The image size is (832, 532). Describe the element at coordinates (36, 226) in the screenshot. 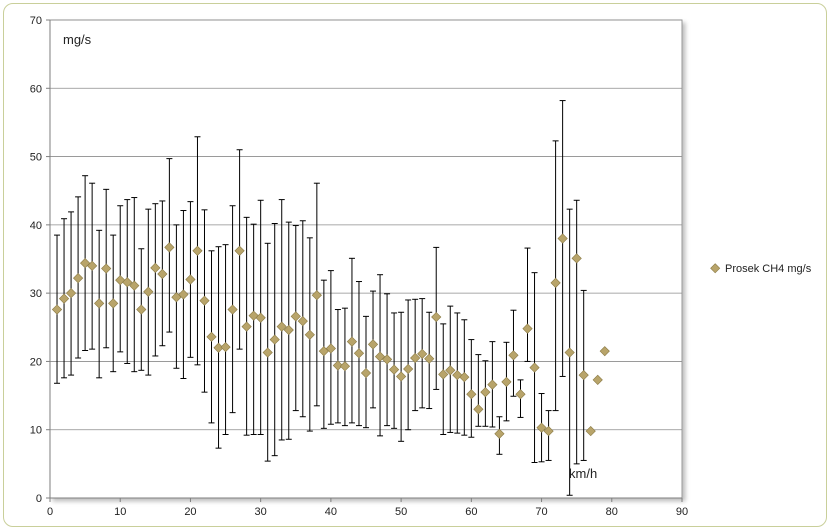

I see `y-tick-label: 40` at that location.